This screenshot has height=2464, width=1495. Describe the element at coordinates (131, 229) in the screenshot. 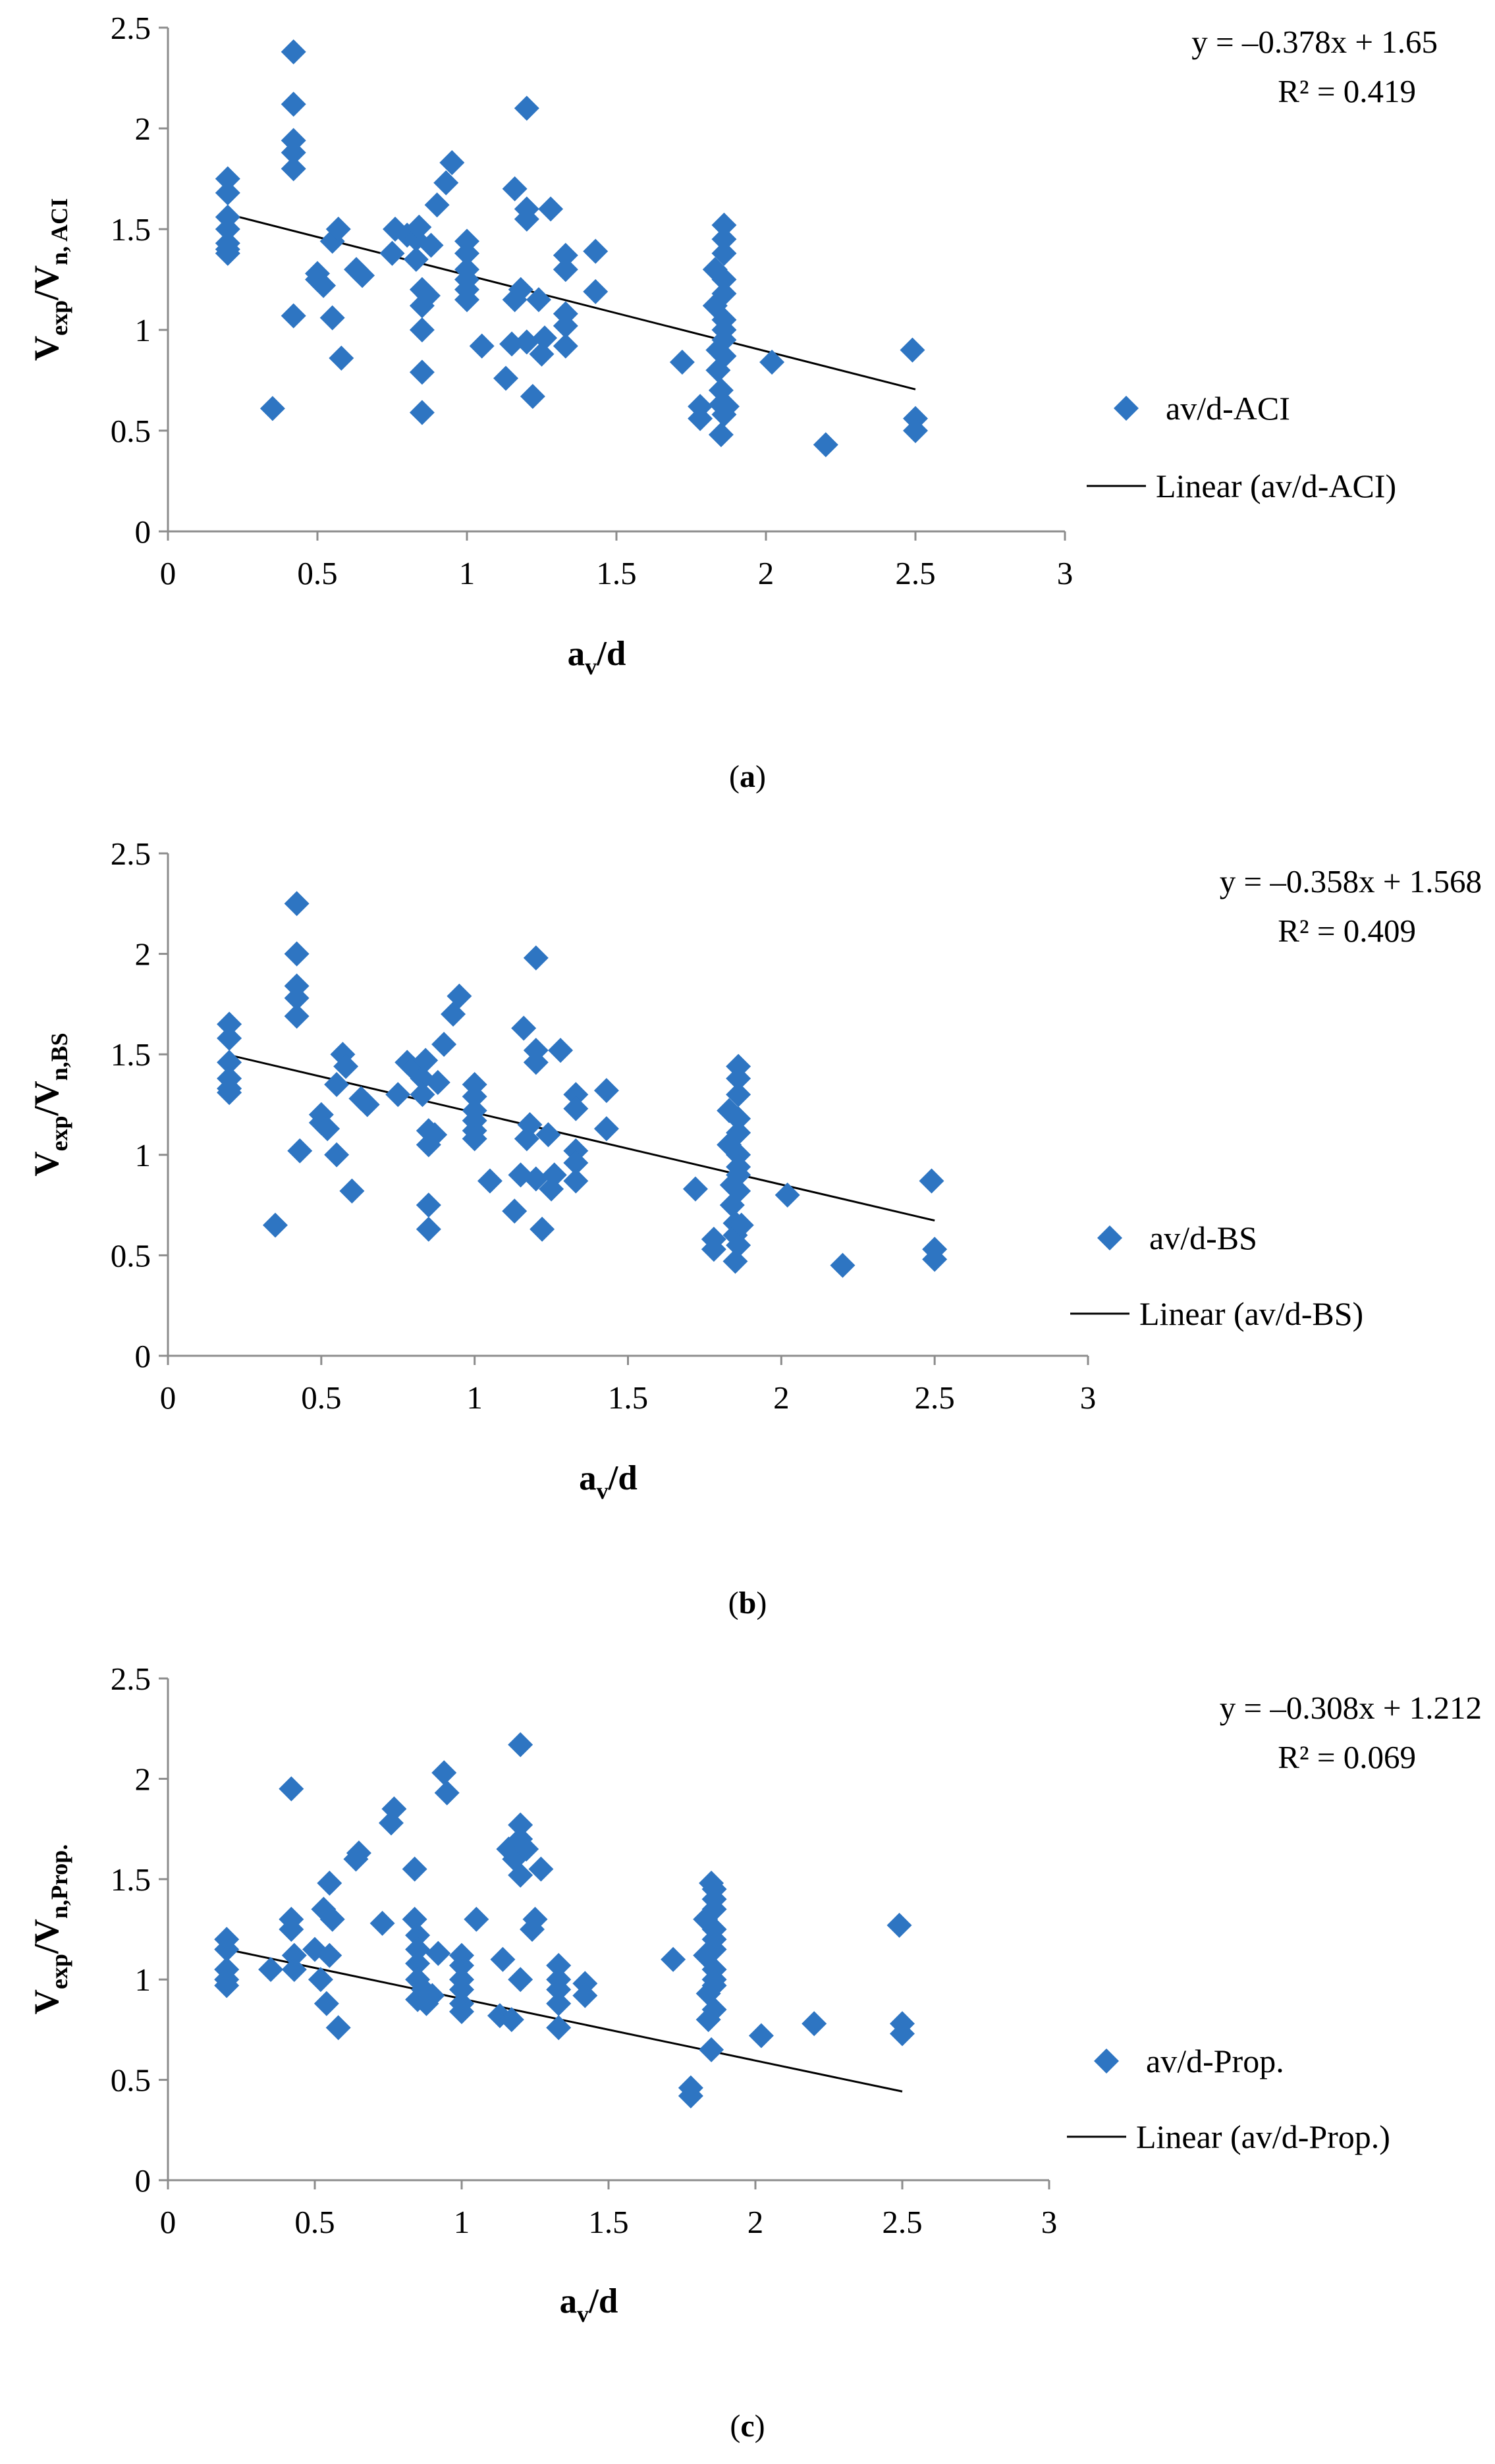

I see `y-tick-label: 1.5` at that location.